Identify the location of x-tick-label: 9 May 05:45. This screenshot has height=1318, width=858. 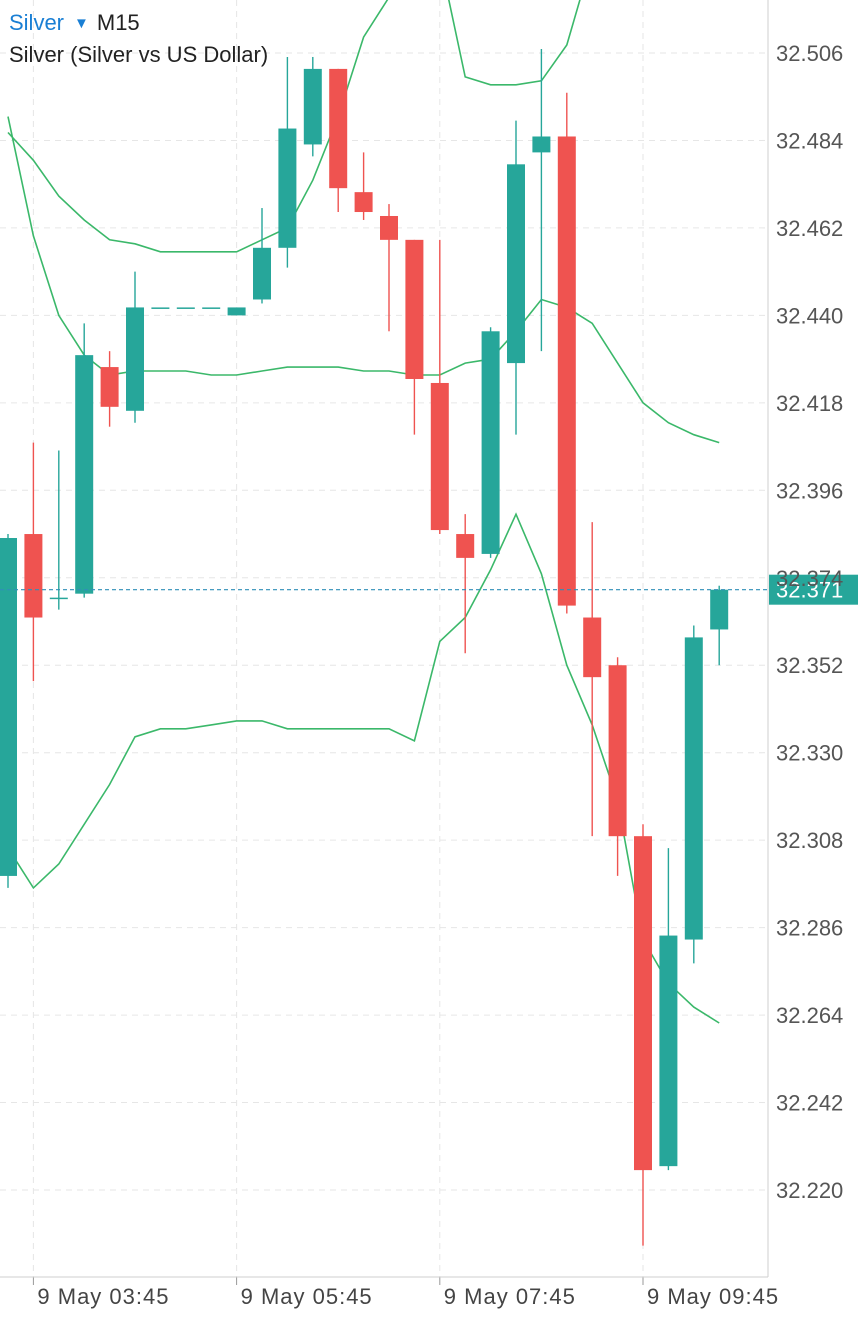
(307, 1296).